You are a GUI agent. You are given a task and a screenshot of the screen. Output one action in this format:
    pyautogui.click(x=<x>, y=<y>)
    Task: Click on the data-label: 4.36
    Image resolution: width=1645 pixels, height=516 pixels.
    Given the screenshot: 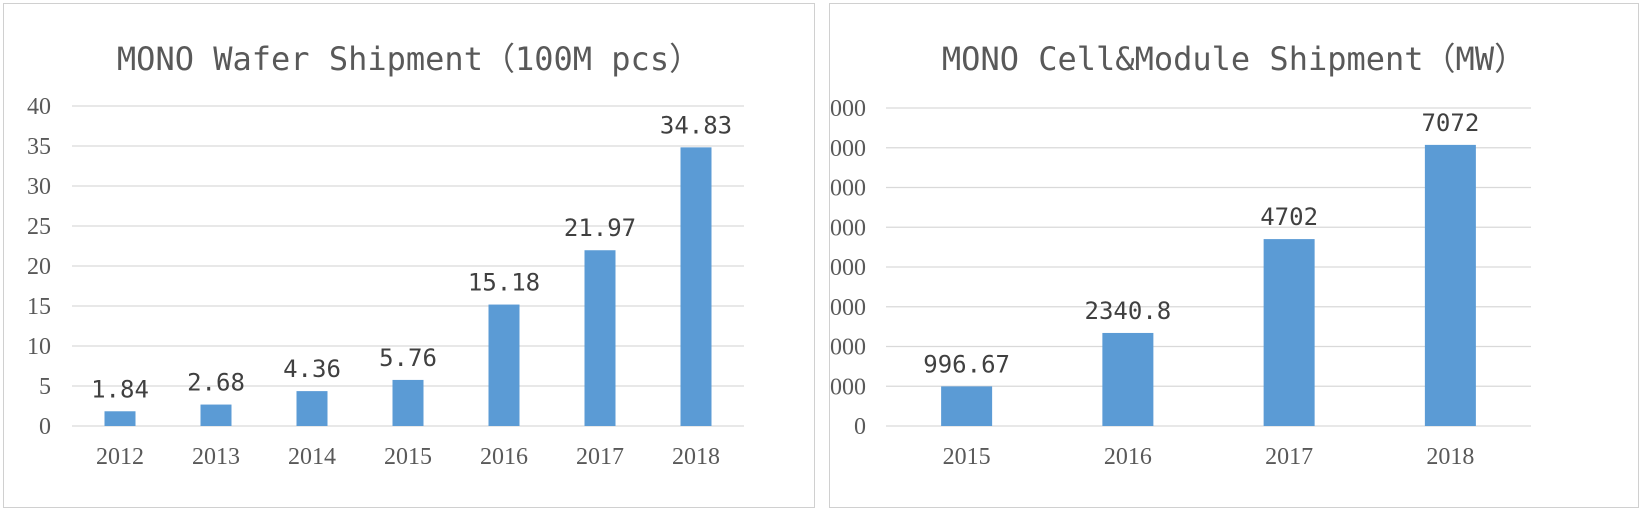 What is the action you would take?
    pyautogui.click(x=312, y=369)
    